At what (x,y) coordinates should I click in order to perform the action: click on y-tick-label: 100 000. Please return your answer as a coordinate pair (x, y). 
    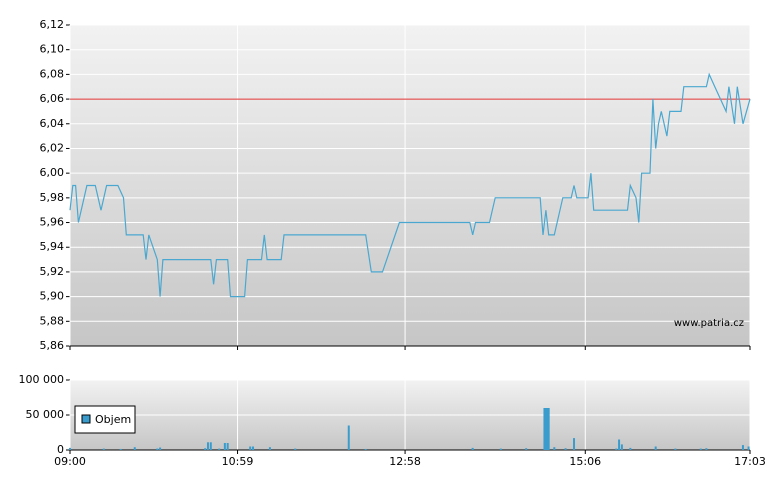
    Looking at the image, I should click on (42, 379).